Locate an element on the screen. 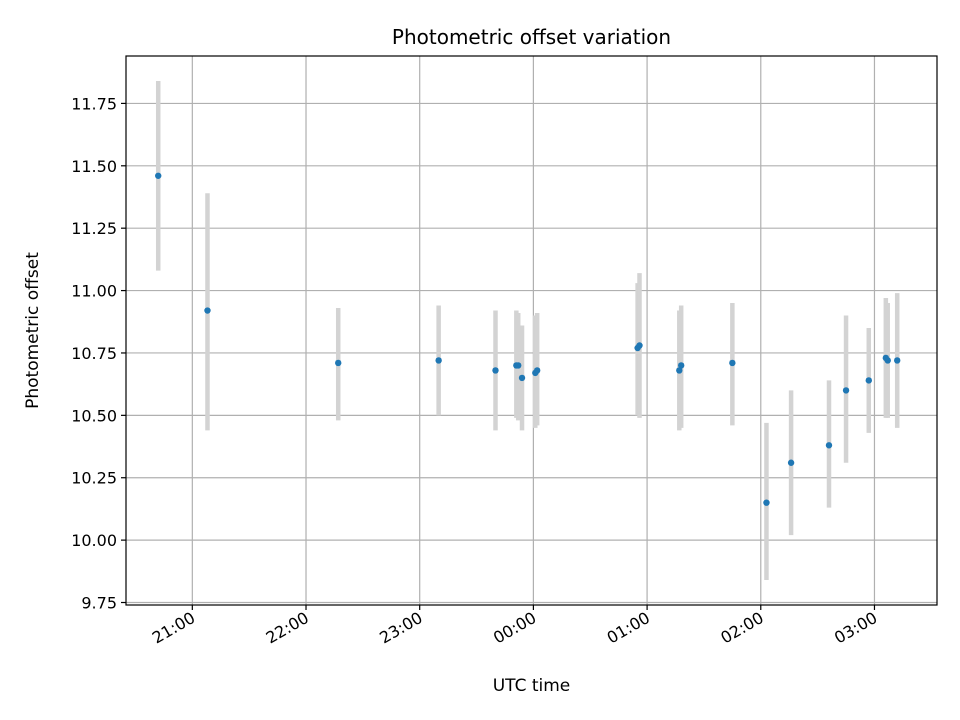 The image size is (960, 720). y-tick-label: 10.75 is located at coordinates (94, 353).